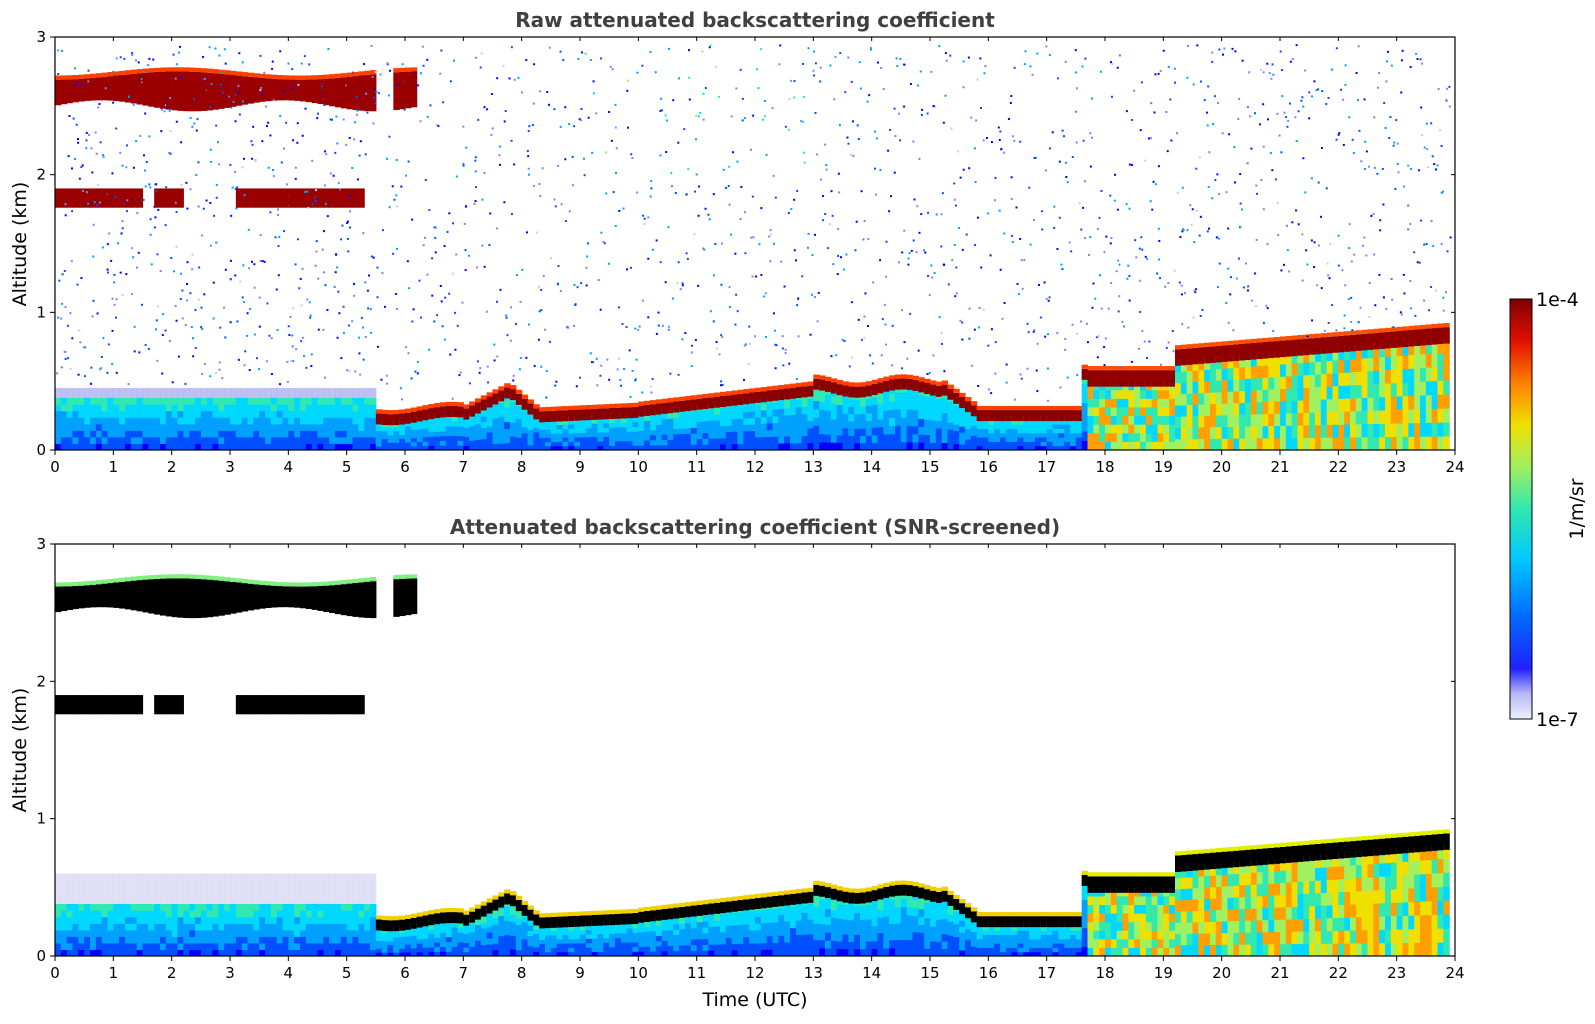  Describe the element at coordinates (181, 393) in the screenshot. I see `haze-cell` at that location.